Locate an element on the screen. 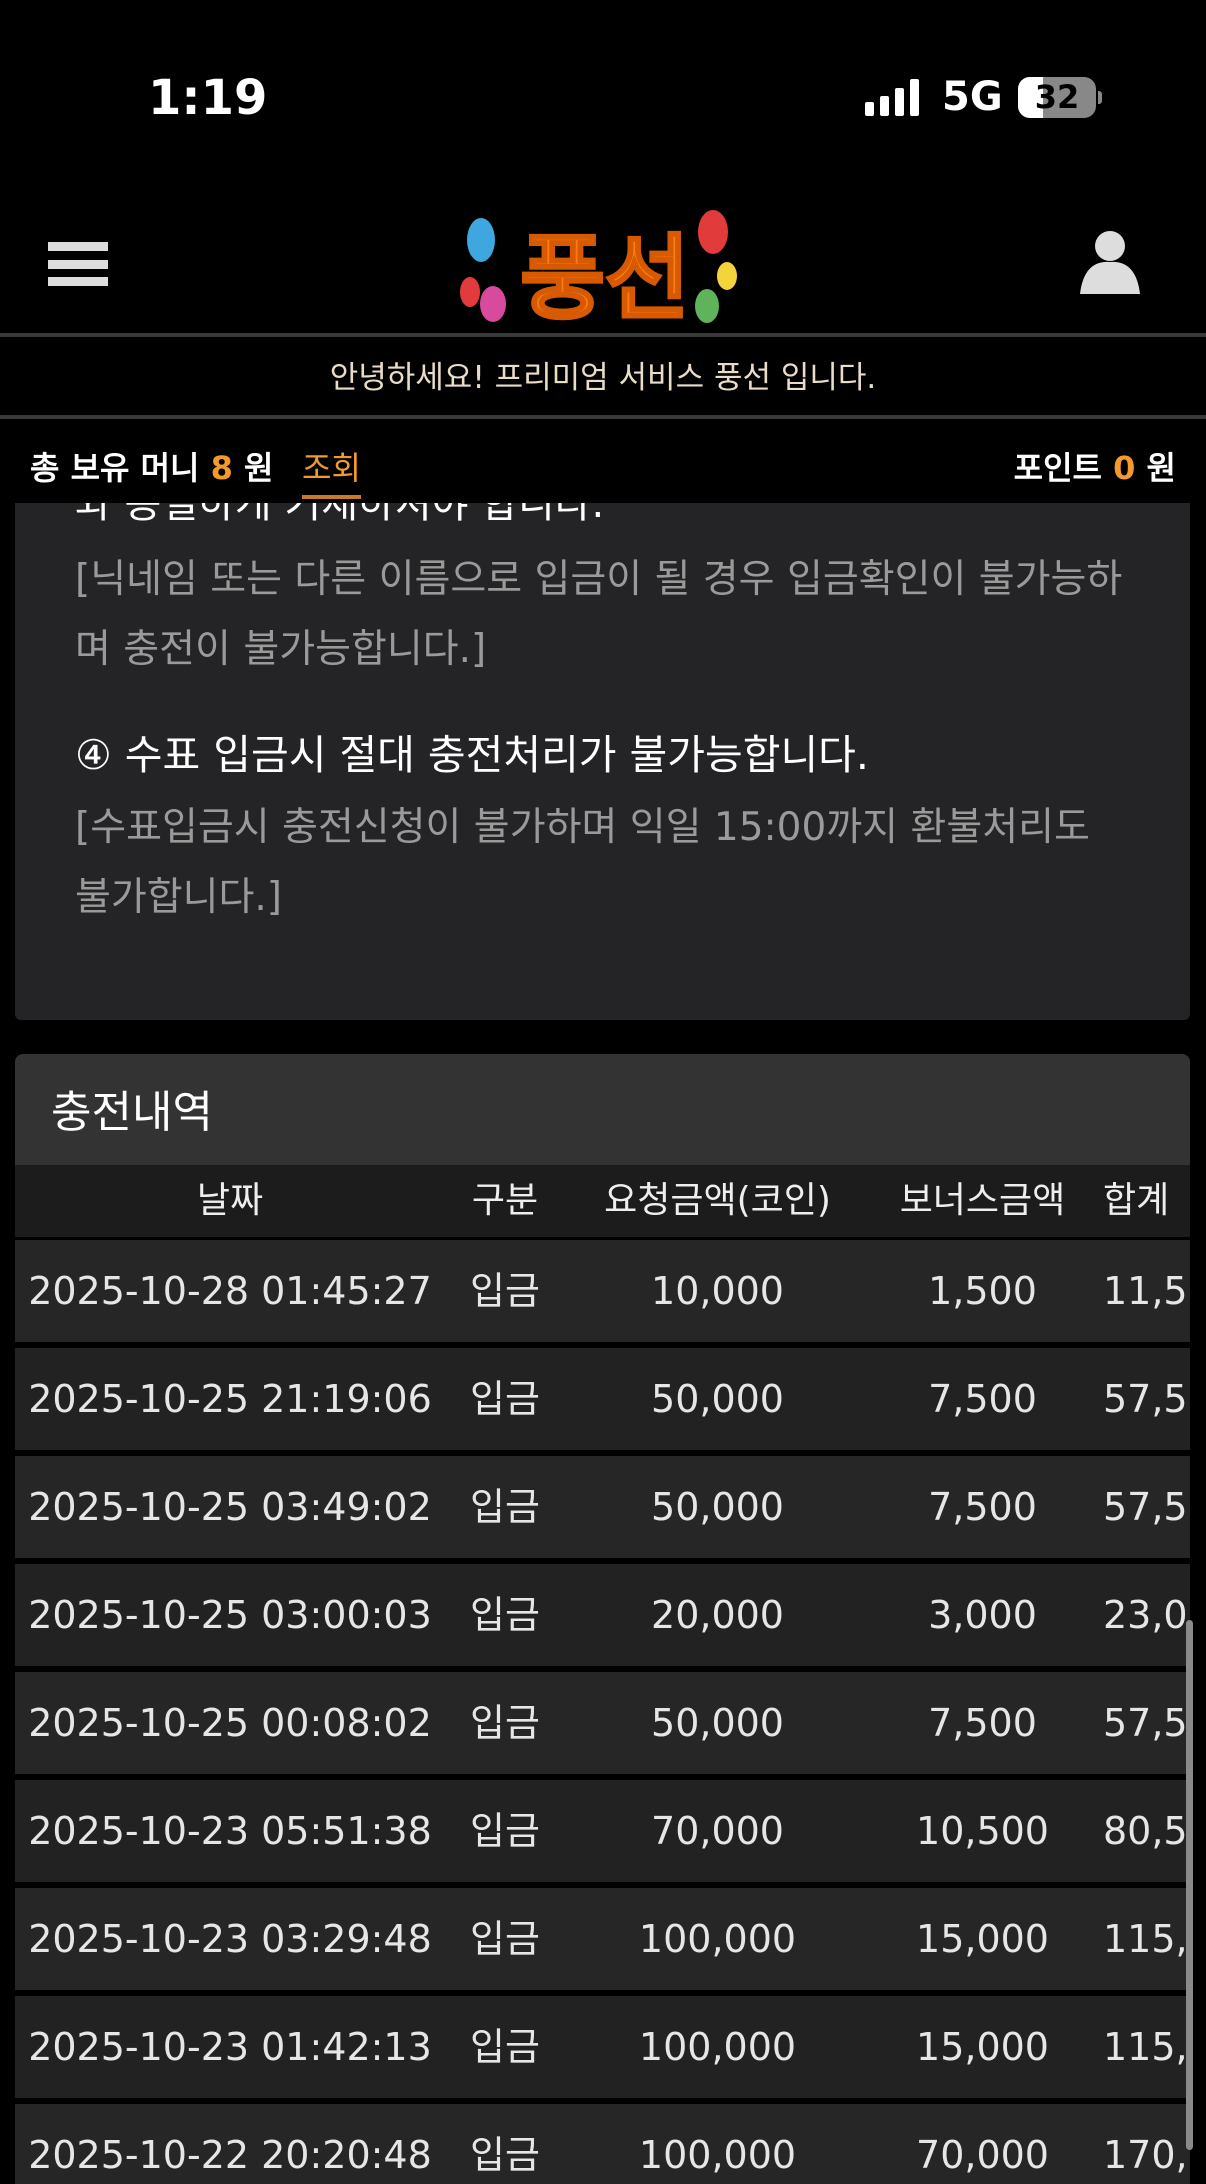  table-cell: 2025-10-28 01:45:27 is located at coordinates (230, 1291).